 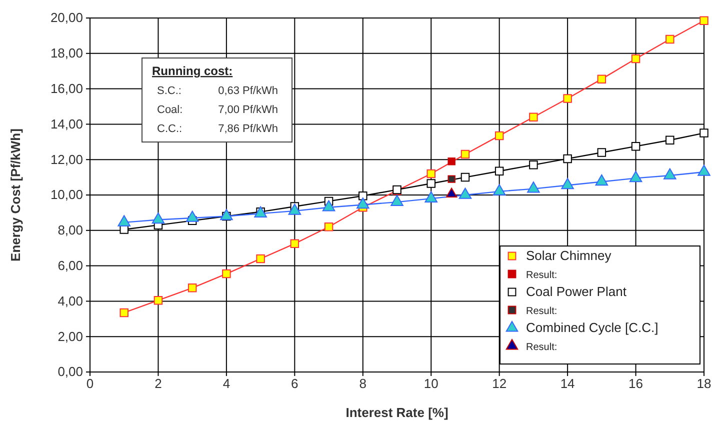 What do you see at coordinates (192, 71) in the screenshot?
I see `annotation: Running cost:` at bounding box center [192, 71].